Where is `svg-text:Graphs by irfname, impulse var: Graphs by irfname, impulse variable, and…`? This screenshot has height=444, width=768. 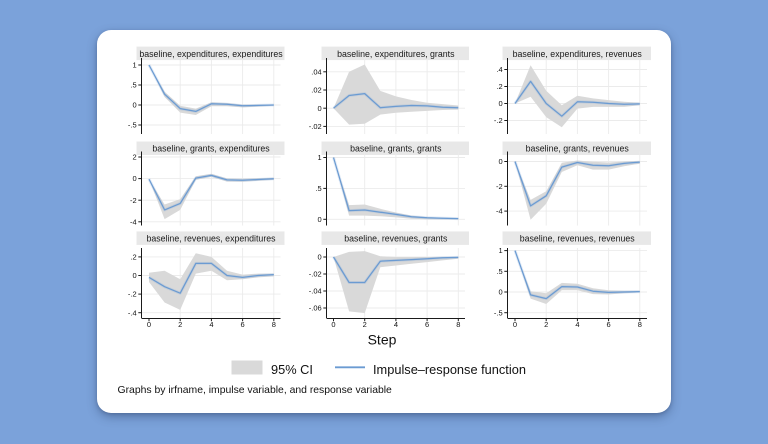
svg-text:Graphs by irfname, impulse var: Graphs by irfname, impulse variable, and… is located at coordinates (255, 390).